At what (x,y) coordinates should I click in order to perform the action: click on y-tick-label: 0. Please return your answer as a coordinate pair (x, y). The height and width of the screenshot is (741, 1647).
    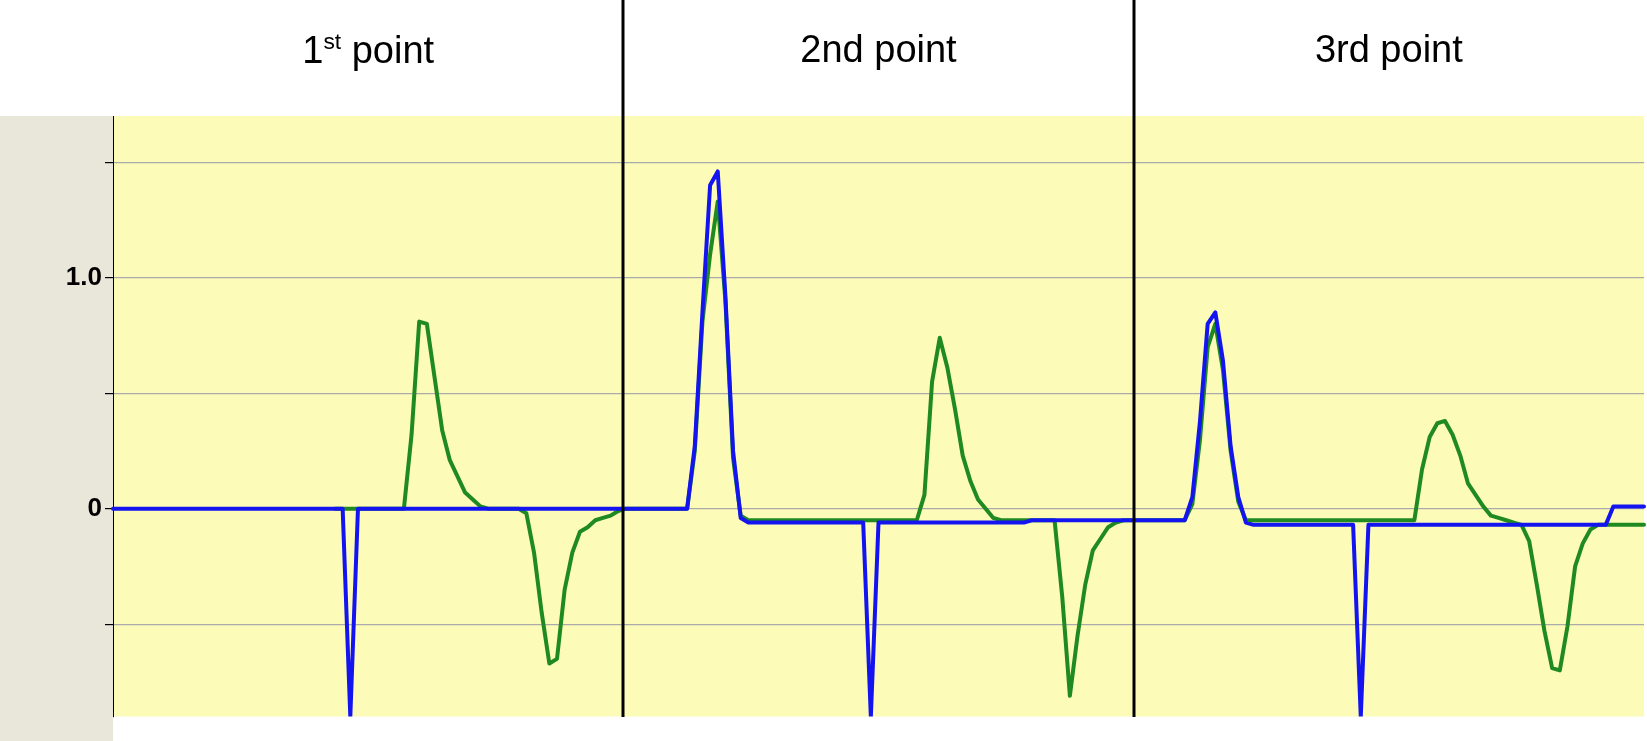
    Looking at the image, I should click on (94, 506).